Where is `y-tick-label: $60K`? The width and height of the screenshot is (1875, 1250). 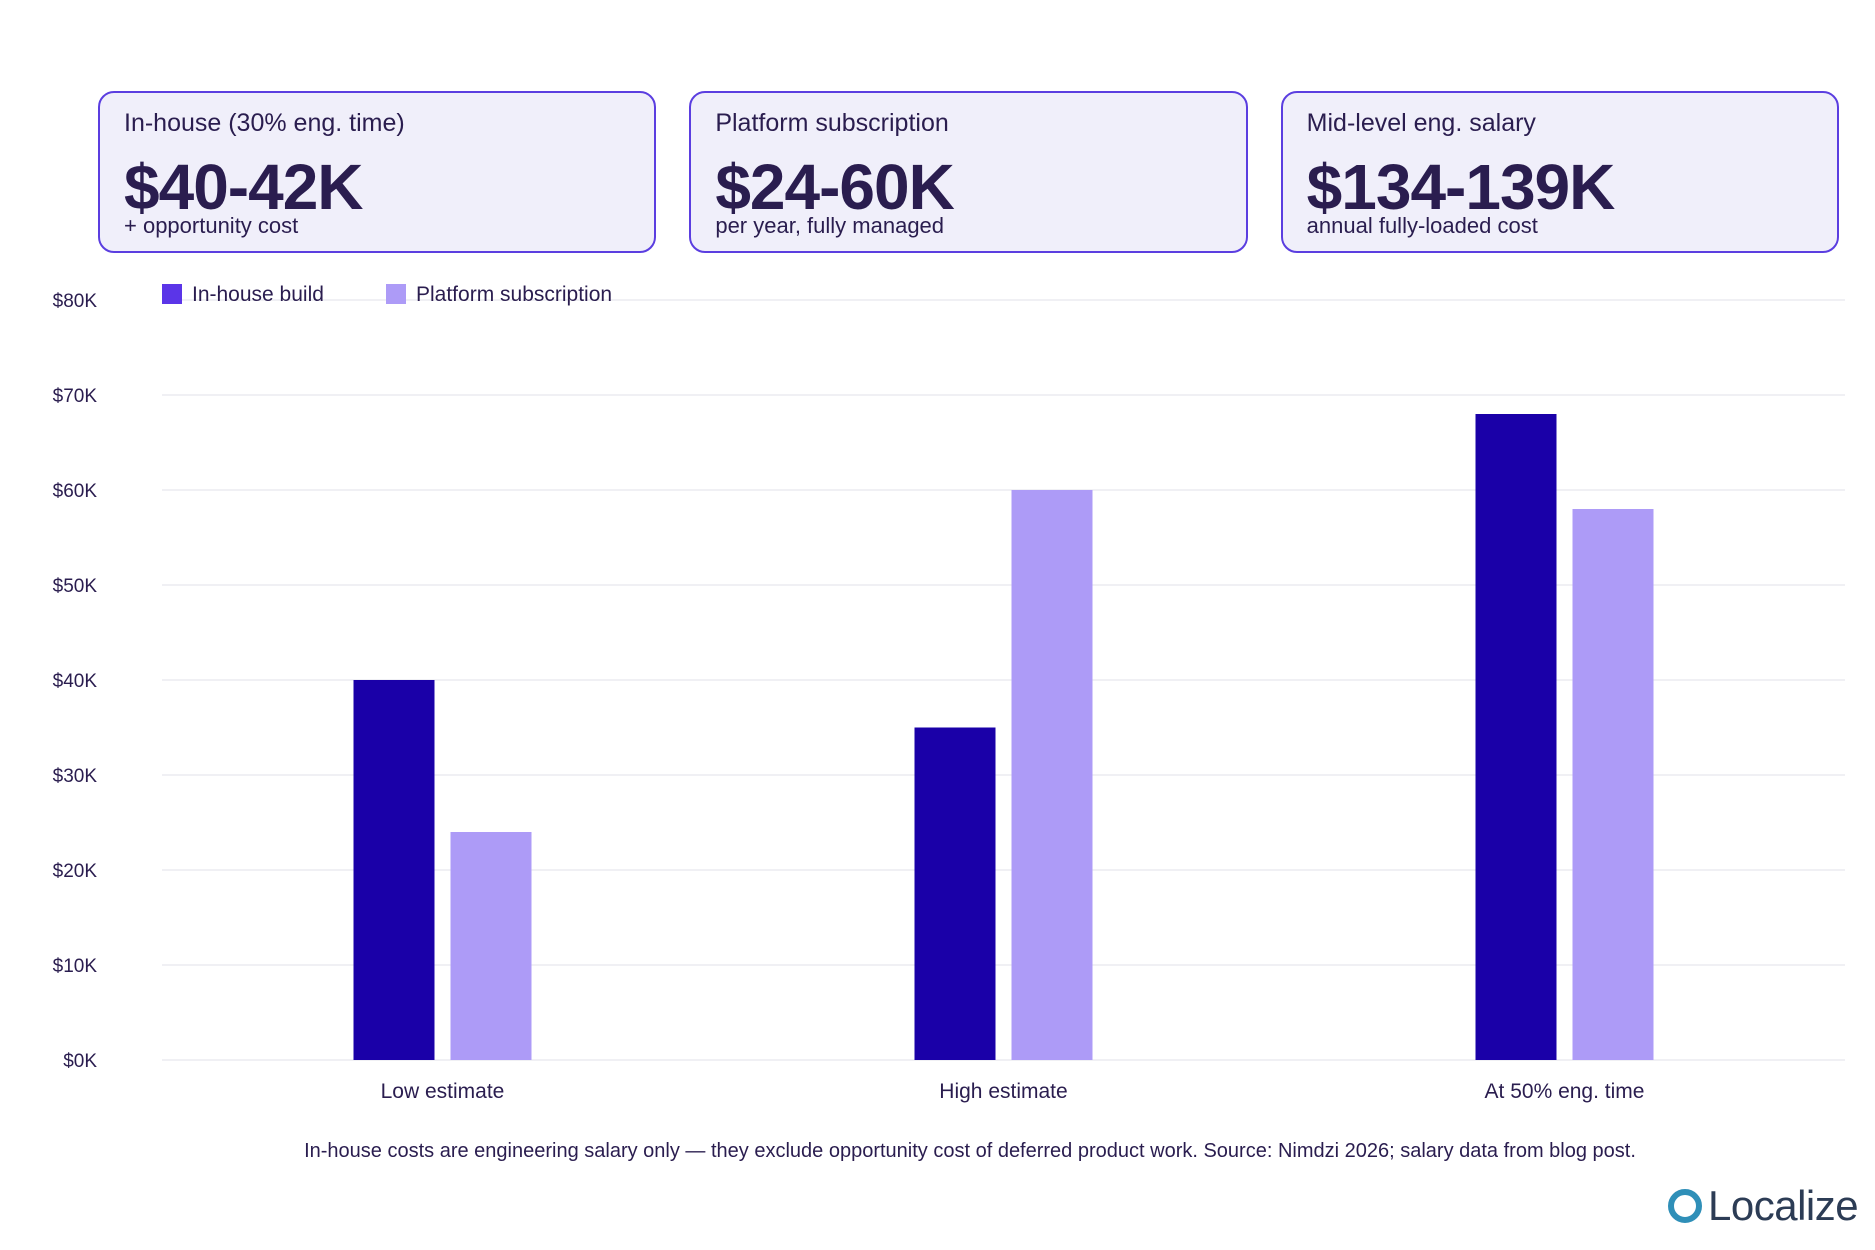
y-tick-label: $60K is located at coordinates (75, 491).